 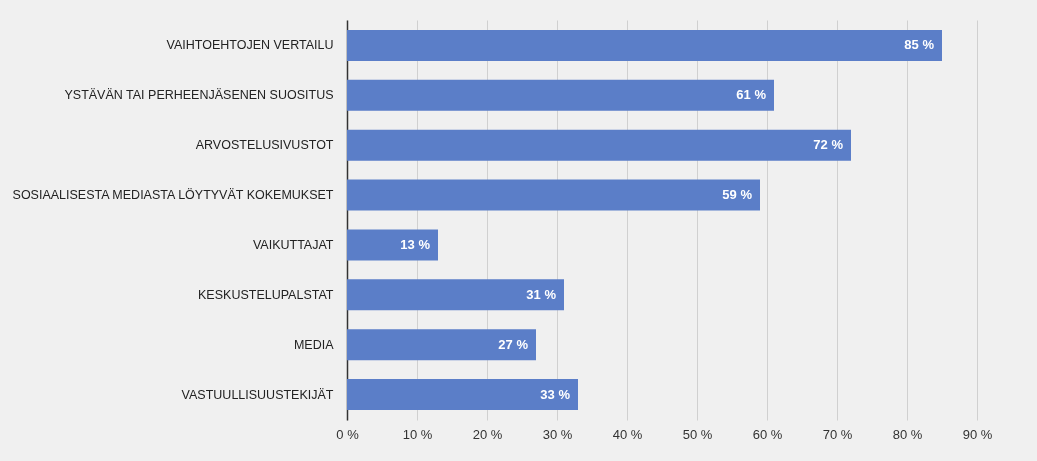 I want to click on x-tick-label: 10 %, so click(x=417, y=434).